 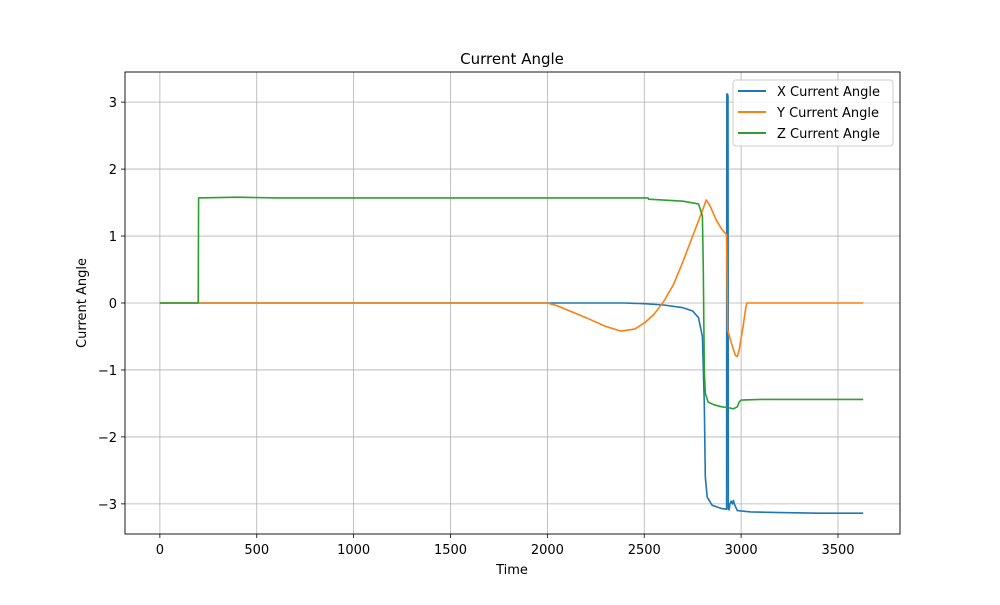 I want to click on y-tick-label: 3, so click(x=113, y=103).